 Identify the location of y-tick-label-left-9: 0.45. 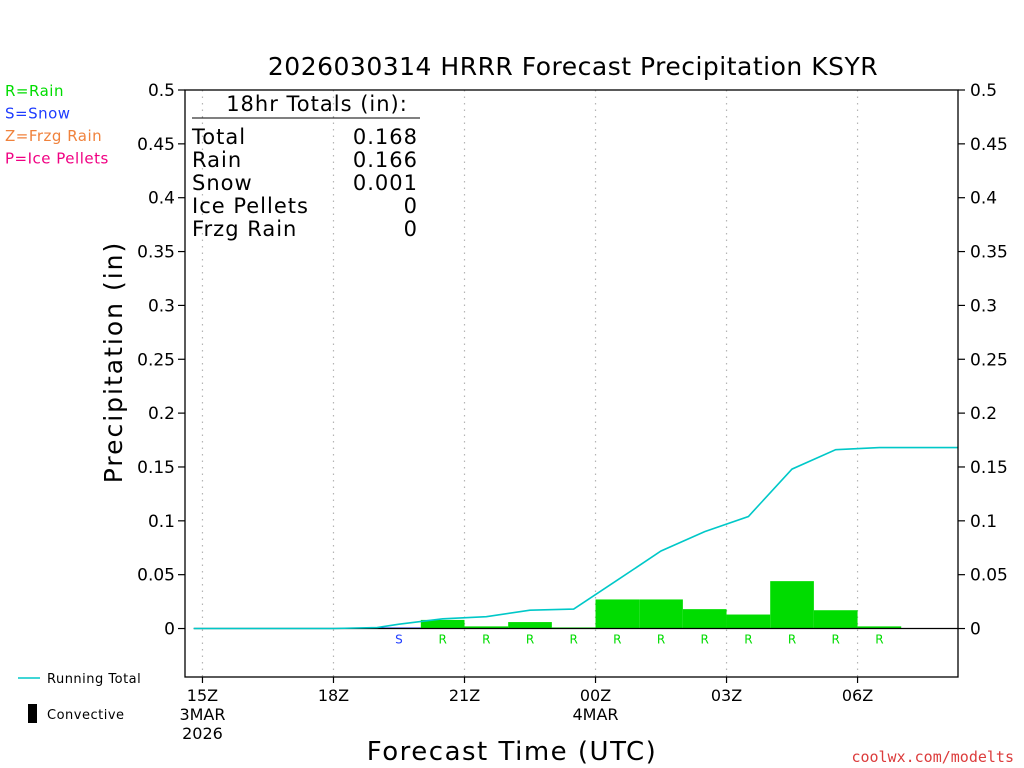
(156, 145).